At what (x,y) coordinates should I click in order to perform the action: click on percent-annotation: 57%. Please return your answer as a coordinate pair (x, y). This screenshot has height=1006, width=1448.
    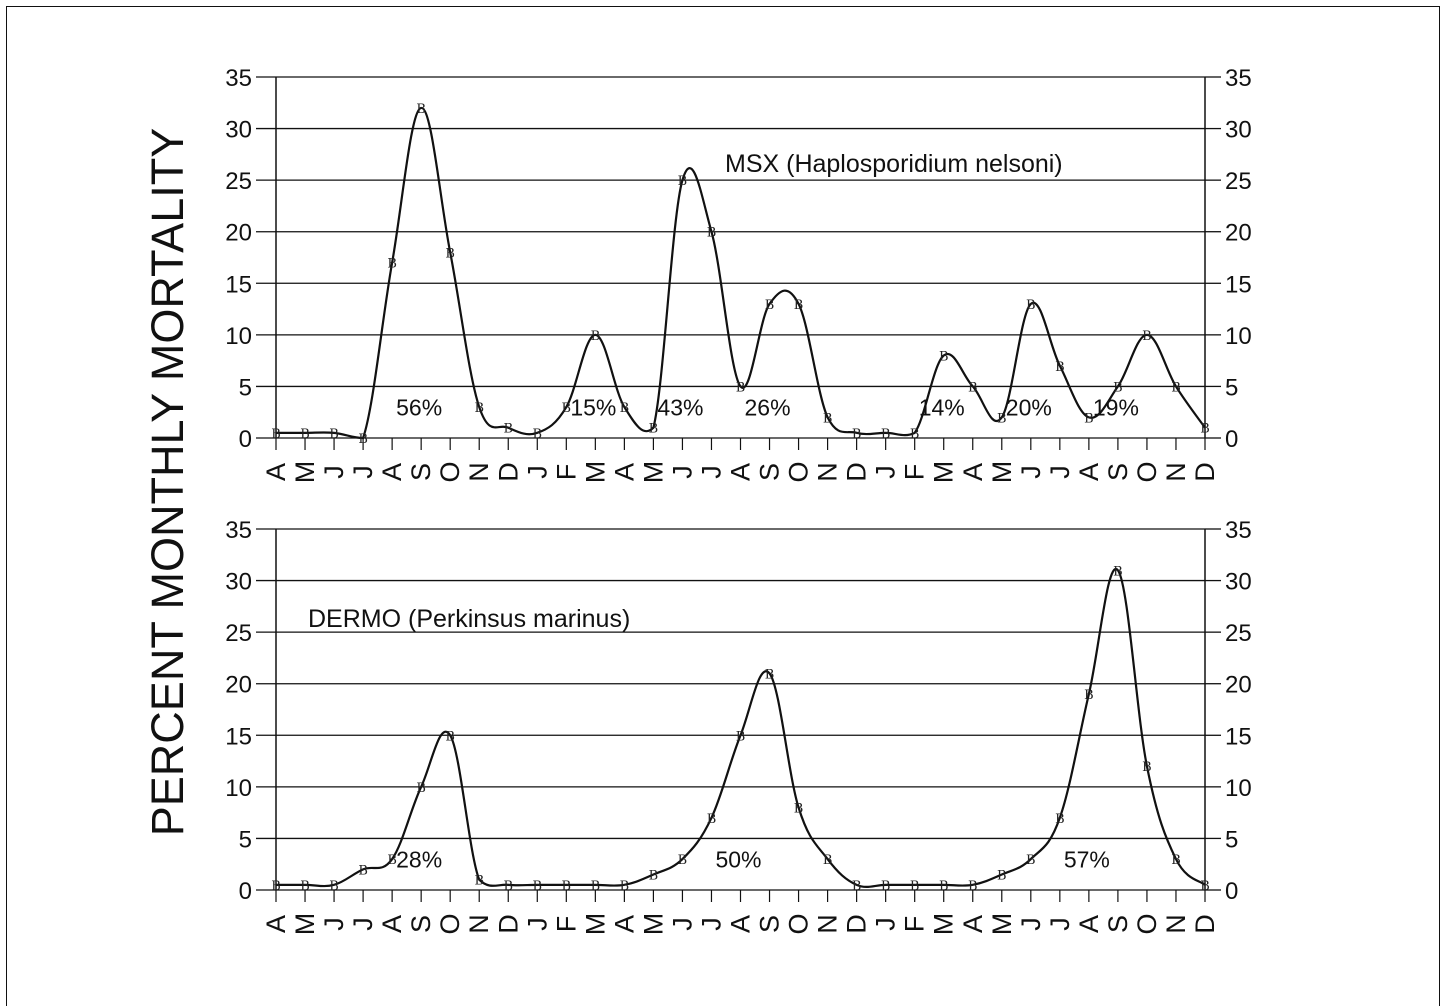
    Looking at the image, I should click on (1087, 859).